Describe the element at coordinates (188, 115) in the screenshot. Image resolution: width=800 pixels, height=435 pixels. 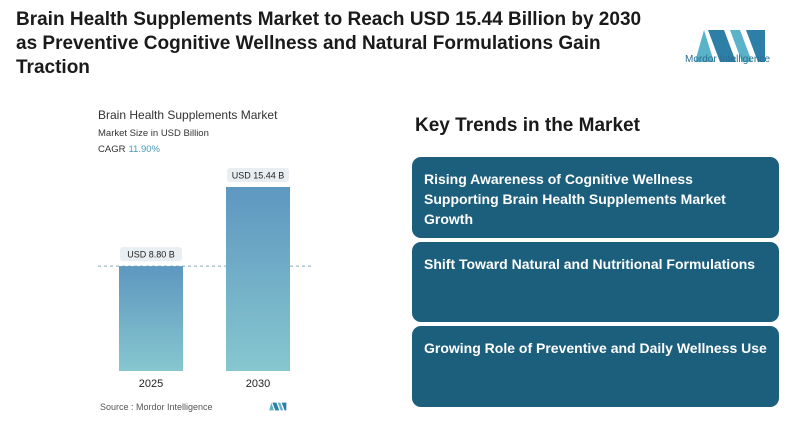
I see `chart-title: Brain Health Supplements Market` at that location.